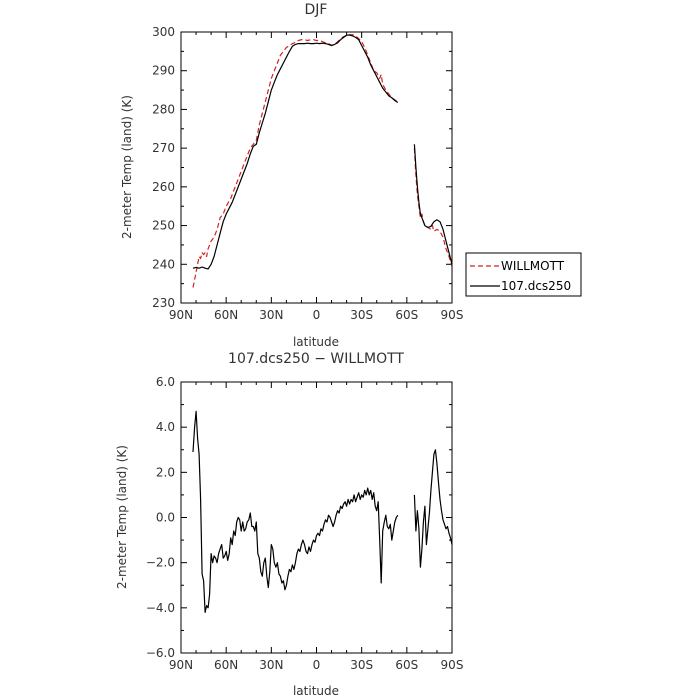 This screenshot has height=700, width=700. I want to click on bottom-xtick-label: 30N, so click(271, 665).